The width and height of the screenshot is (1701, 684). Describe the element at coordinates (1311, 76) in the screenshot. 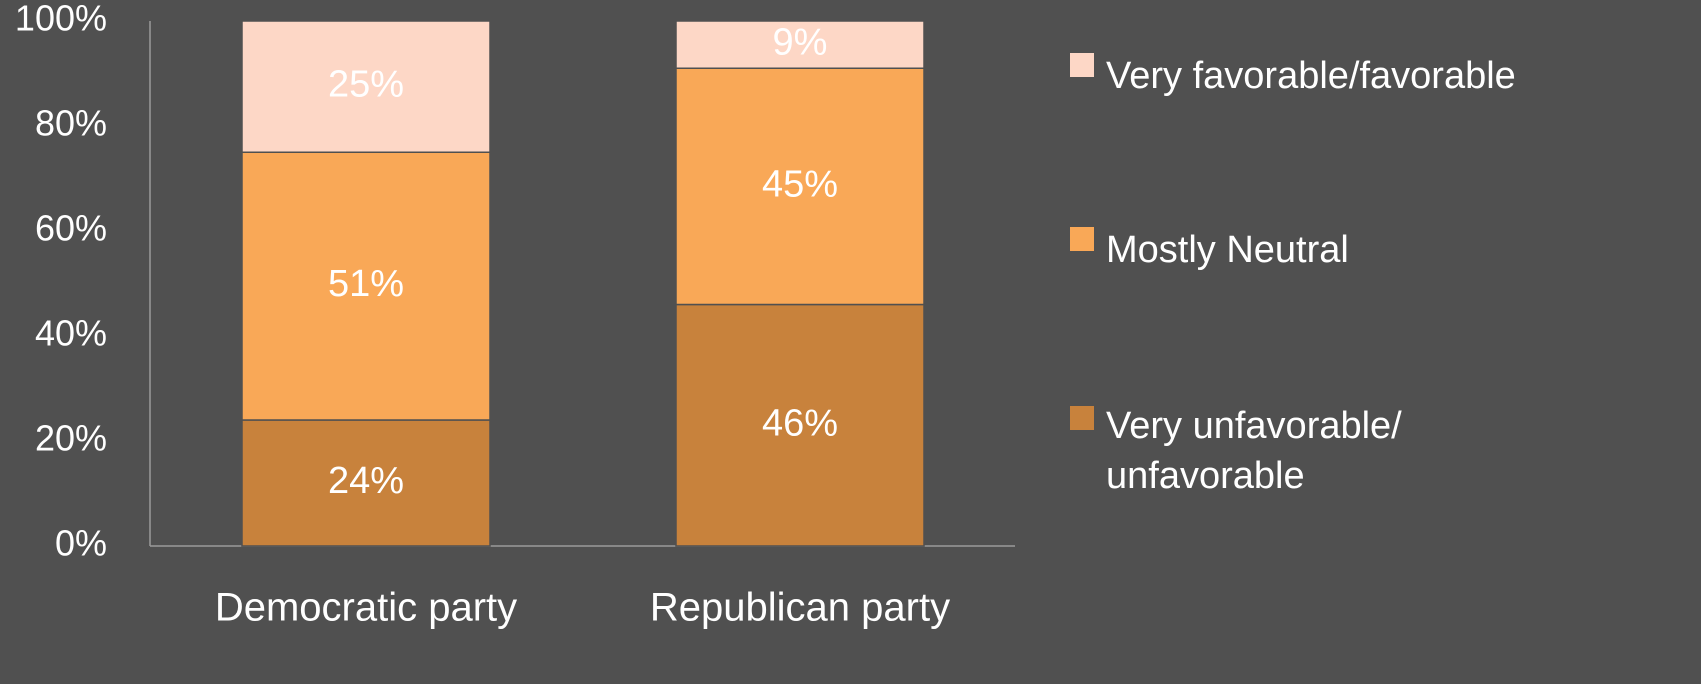

I see `legend-label: Very favorable/favorable` at that location.